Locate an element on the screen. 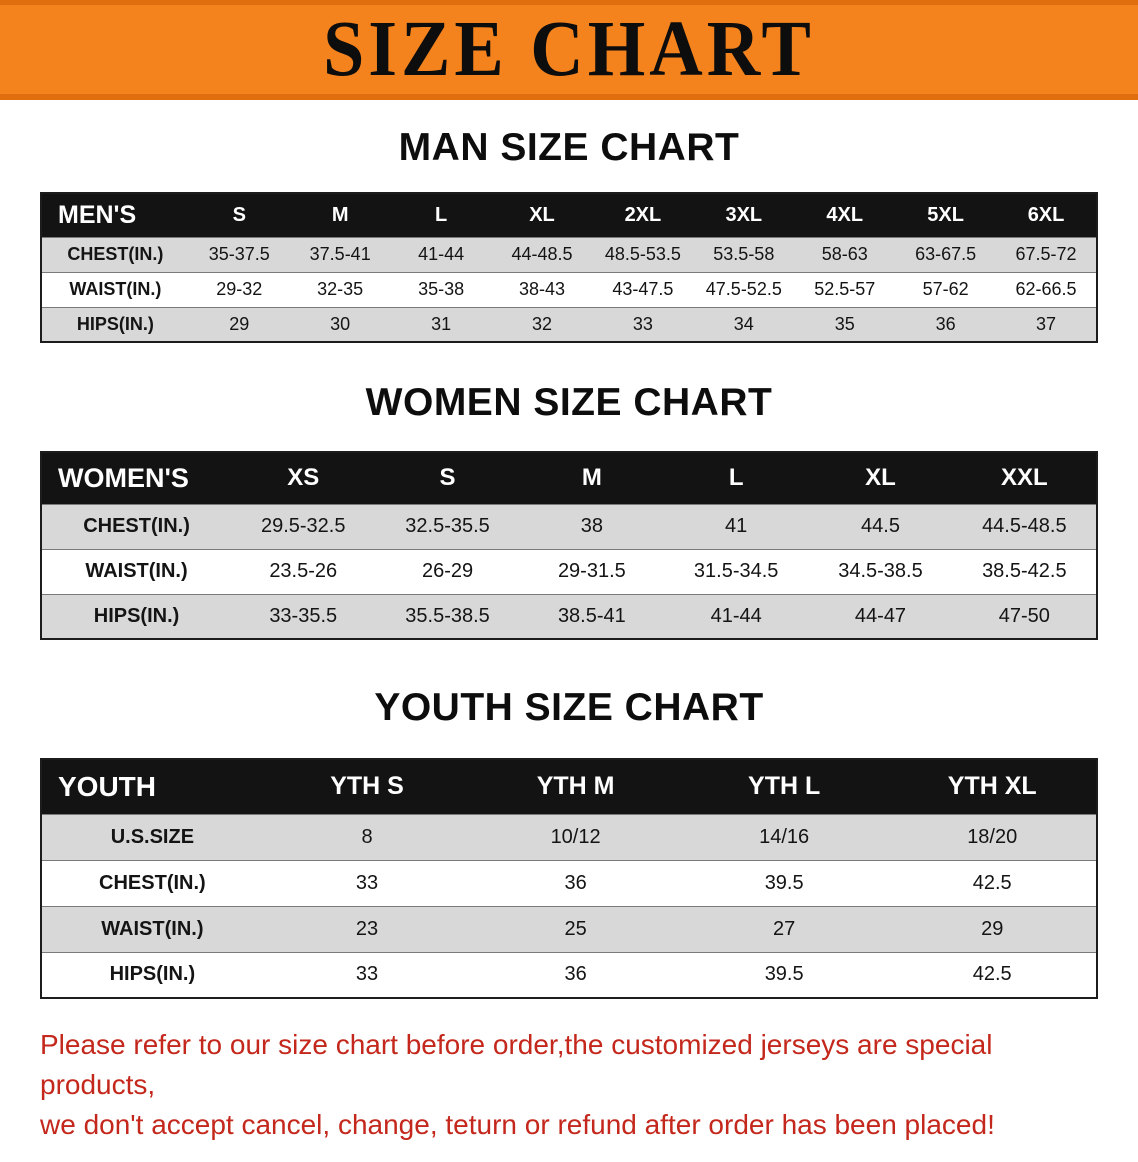 The width and height of the screenshot is (1138, 1162). size-value-cell: 32.5-35.5 is located at coordinates (447, 526).